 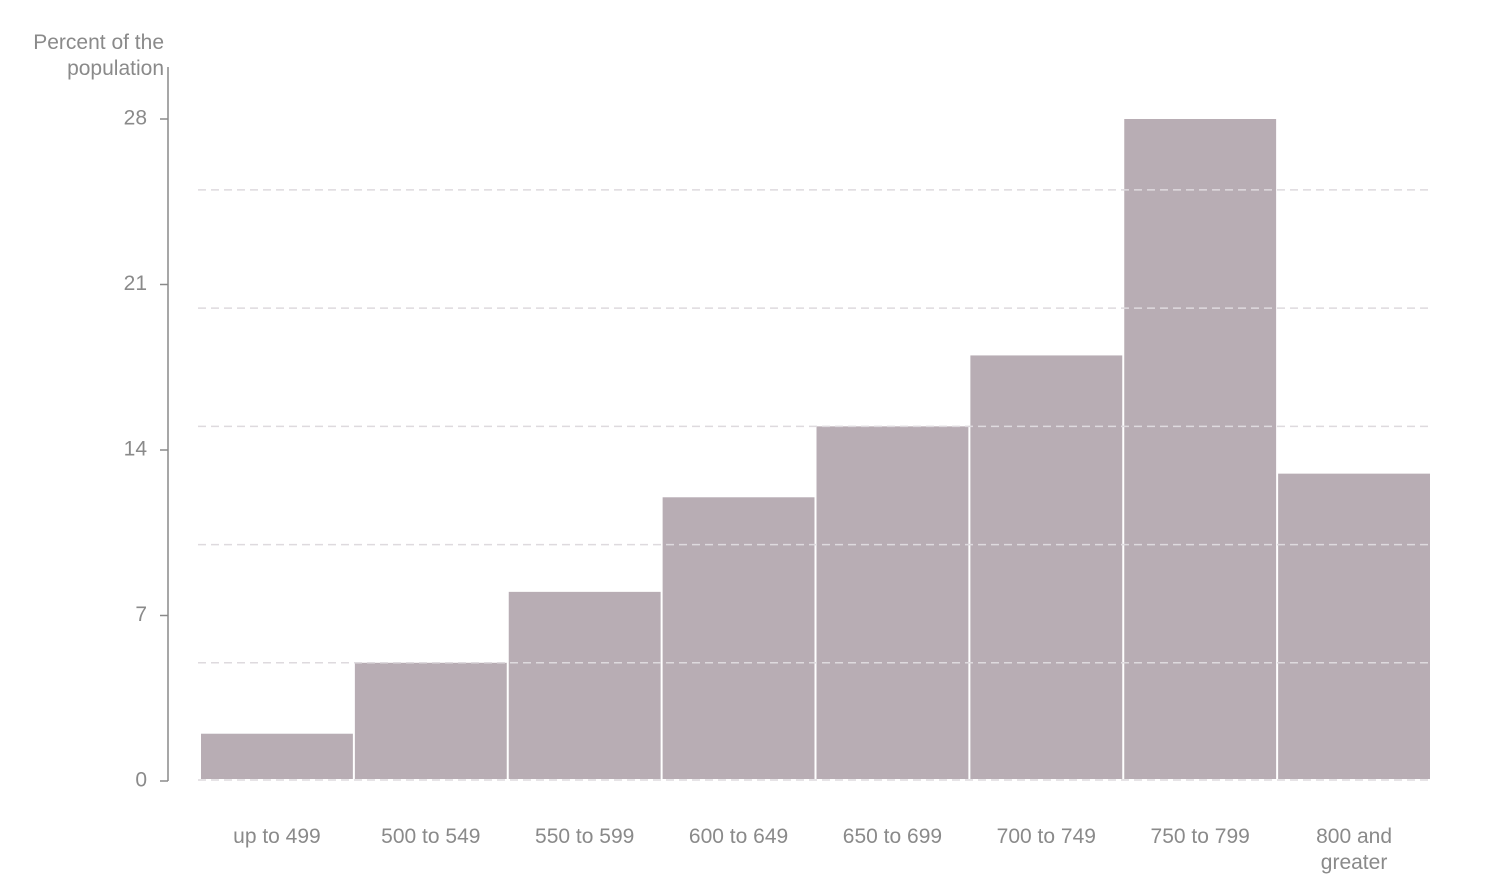 I want to click on x-tick-label: 550 to 599, so click(x=585, y=836).